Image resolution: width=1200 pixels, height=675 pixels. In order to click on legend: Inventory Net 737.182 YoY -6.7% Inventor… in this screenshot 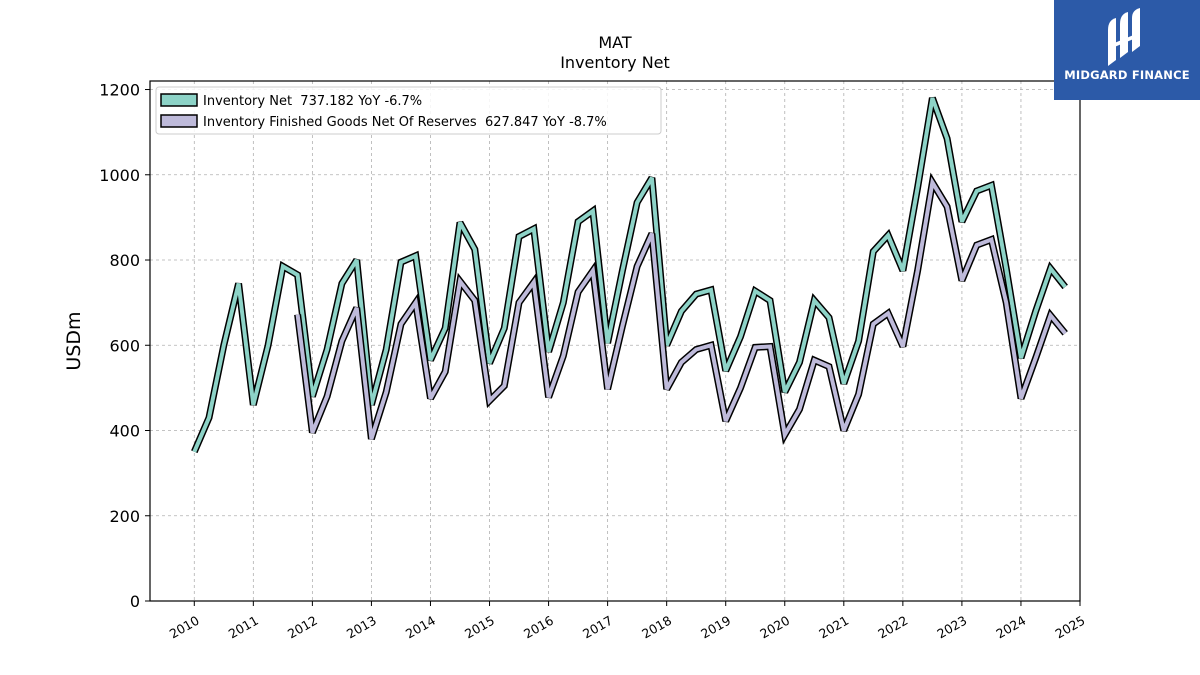, I will do `click(408, 110)`.